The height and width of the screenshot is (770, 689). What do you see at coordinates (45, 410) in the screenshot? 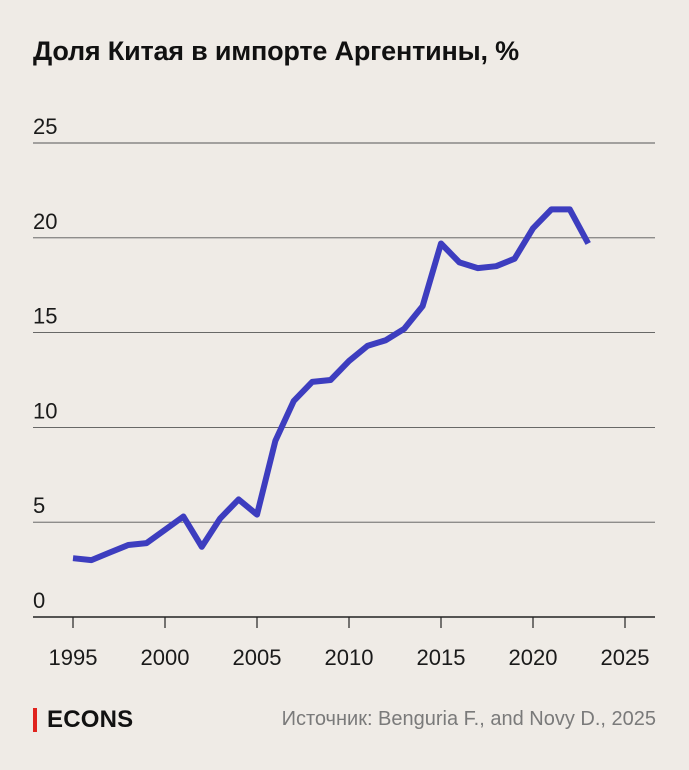
I see `y-tick-label: 10` at bounding box center [45, 410].